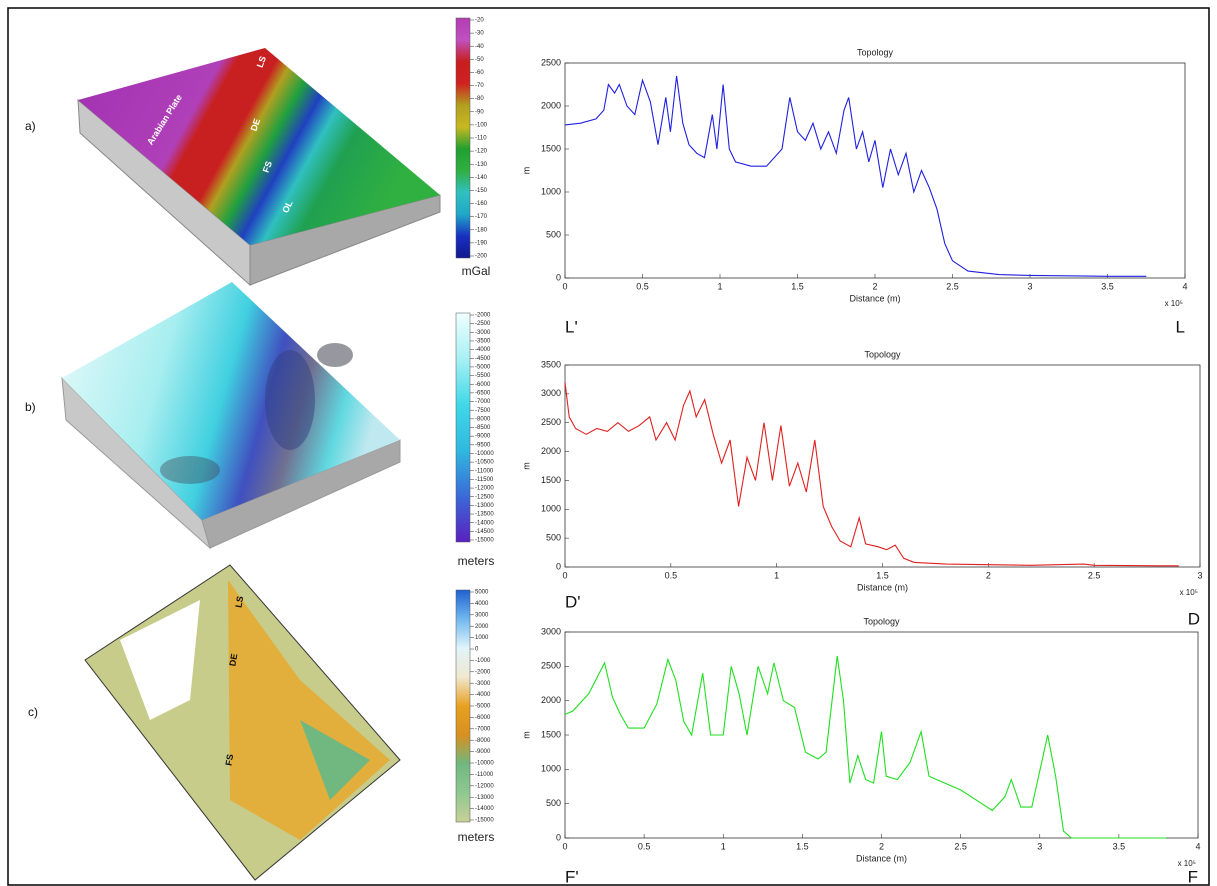  I want to click on colorbar-tick-label: 3000, so click(482, 615).